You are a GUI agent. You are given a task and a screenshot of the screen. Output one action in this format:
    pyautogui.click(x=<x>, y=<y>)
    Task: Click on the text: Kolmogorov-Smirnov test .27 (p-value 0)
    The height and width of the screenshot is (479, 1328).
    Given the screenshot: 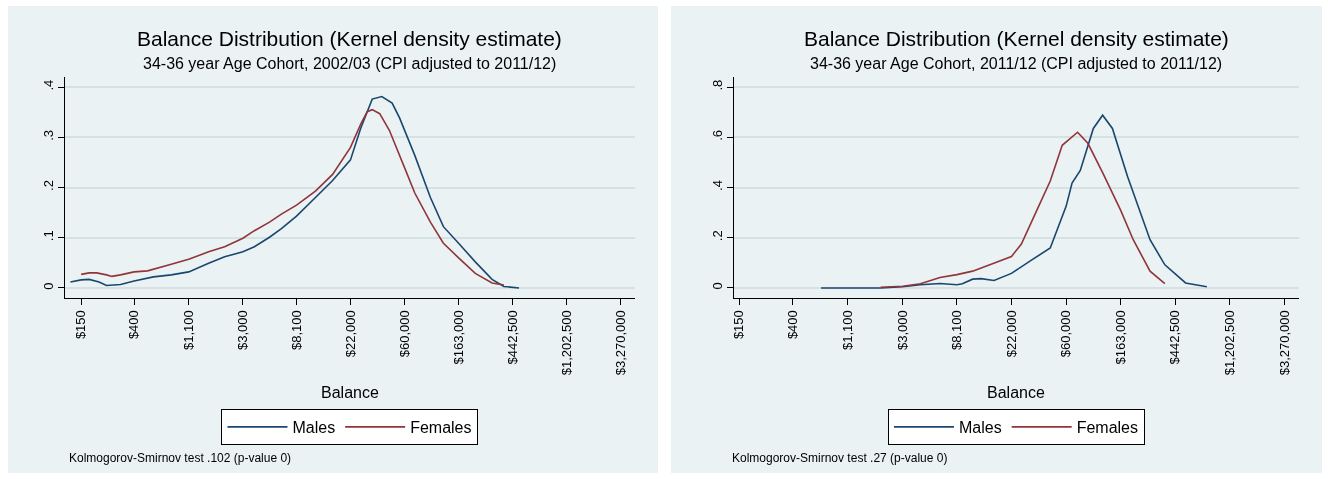 What is the action you would take?
    pyautogui.click(x=840, y=458)
    